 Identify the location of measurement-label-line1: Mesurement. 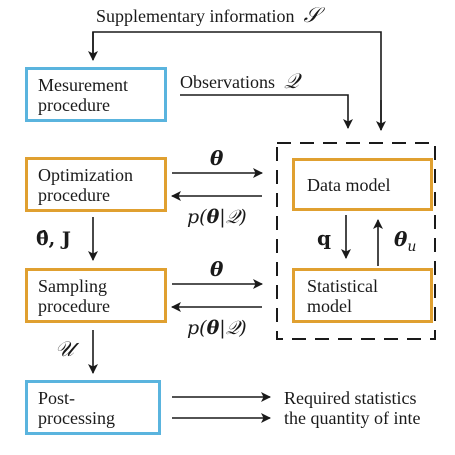
(83, 84).